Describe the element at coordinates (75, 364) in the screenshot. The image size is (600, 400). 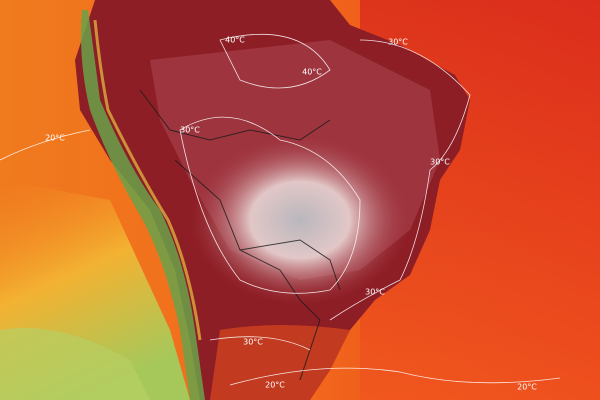
I see `cool-pacific-area` at that location.